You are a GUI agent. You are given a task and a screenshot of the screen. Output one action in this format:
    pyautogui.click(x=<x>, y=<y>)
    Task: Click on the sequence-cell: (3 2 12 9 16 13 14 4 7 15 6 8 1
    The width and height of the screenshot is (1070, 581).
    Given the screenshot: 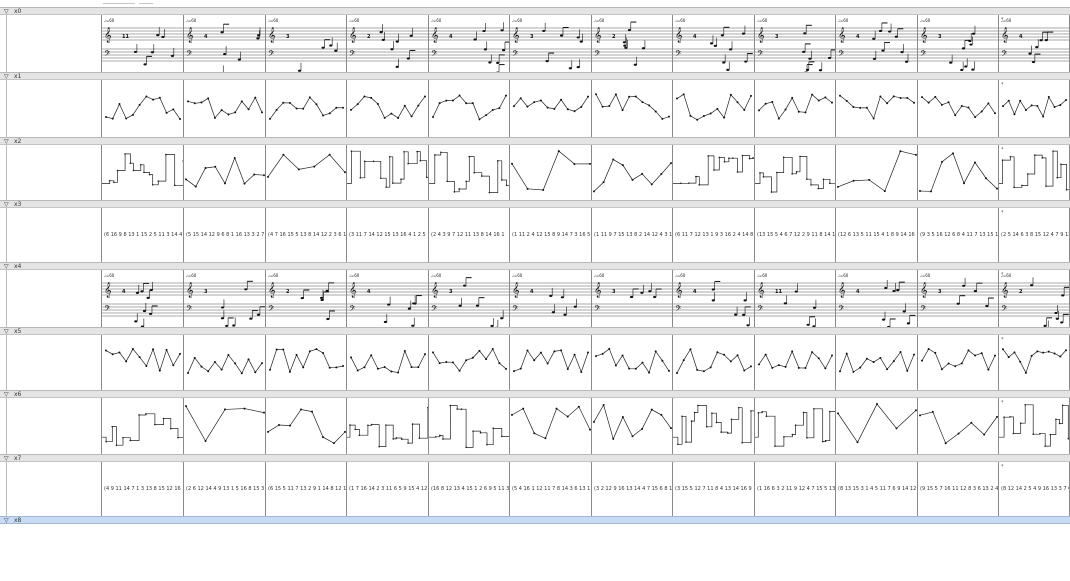 What is the action you would take?
    pyautogui.click(x=632, y=489)
    